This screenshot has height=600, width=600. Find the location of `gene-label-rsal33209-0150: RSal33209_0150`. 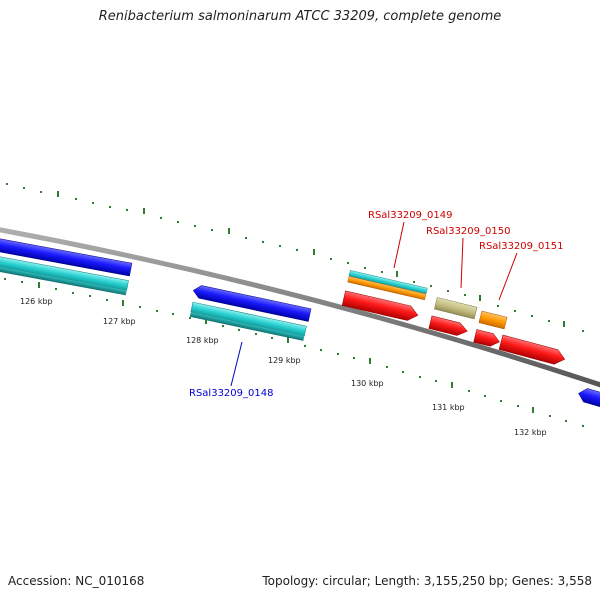

gene-label-rsal33209-0150: RSal33209_0150 is located at coordinates (468, 231).